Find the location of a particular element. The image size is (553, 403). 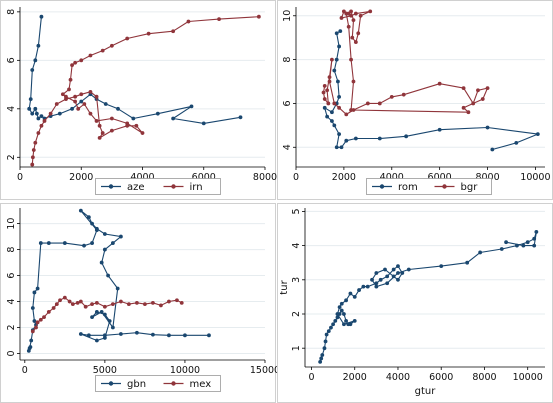

legend-label-gbn: gbn is located at coordinates (136, 384).